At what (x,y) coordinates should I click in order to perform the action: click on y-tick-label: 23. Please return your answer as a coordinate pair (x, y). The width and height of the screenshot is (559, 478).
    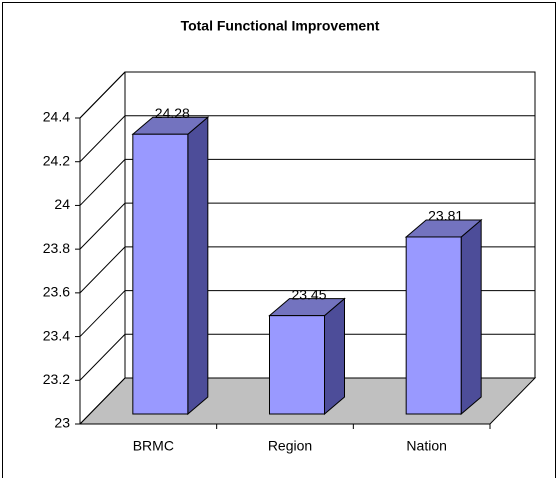
    Looking at the image, I should click on (62, 423).